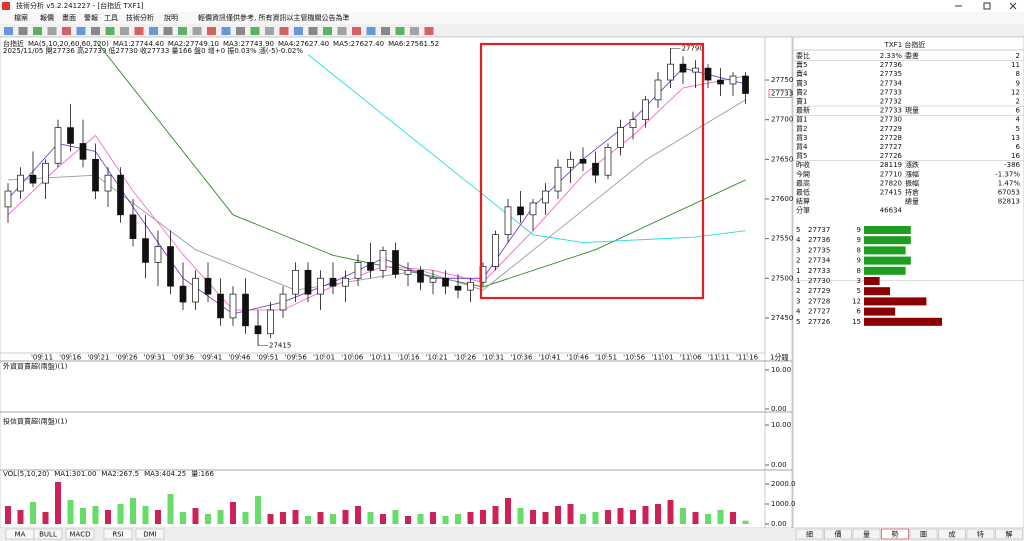  I want to click on menu-item: 報價, so click(47, 17).